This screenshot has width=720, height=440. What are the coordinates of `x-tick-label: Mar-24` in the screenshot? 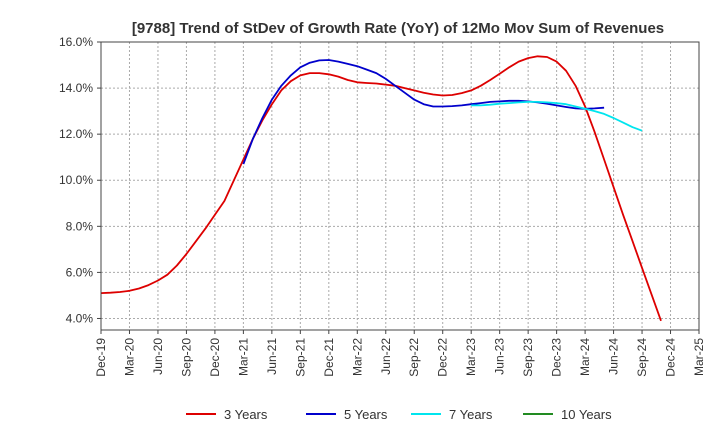 It's located at (585, 357).